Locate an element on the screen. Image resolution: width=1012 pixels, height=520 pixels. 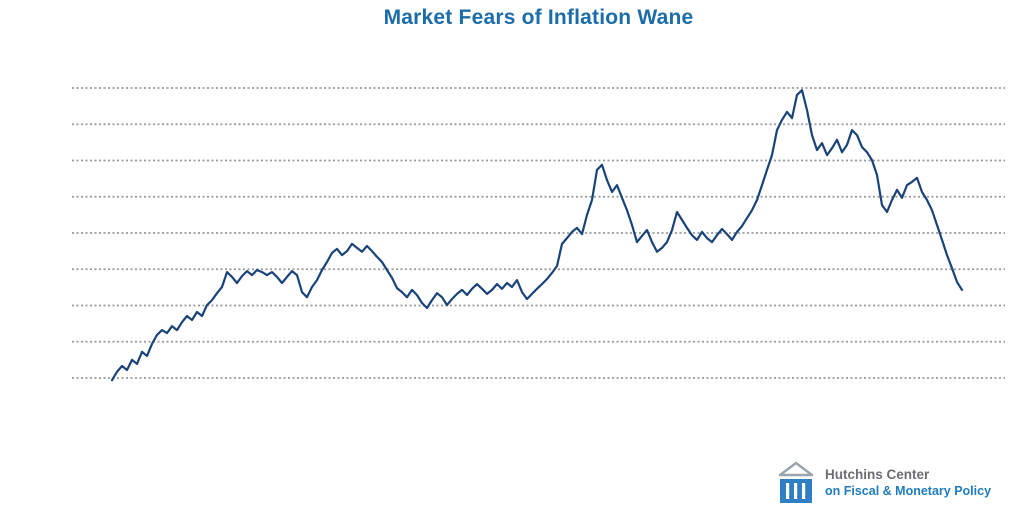
chart-title: Market Fears of Inflation Wane is located at coordinates (538, 17).